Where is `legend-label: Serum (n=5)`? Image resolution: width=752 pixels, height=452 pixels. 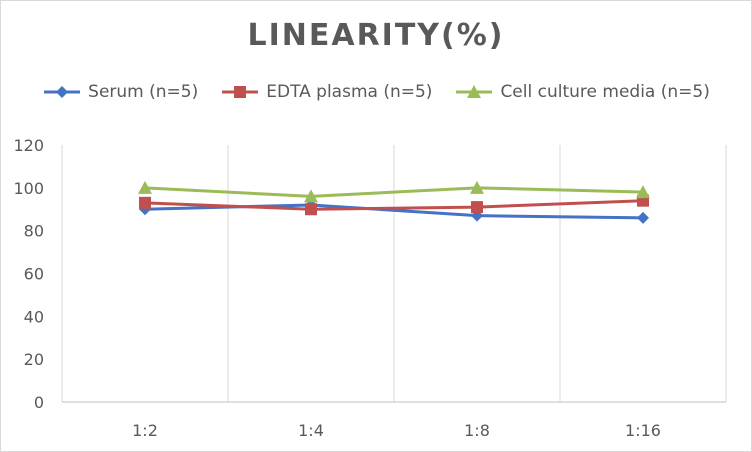 legend-label: Serum (n=5) is located at coordinates (143, 92).